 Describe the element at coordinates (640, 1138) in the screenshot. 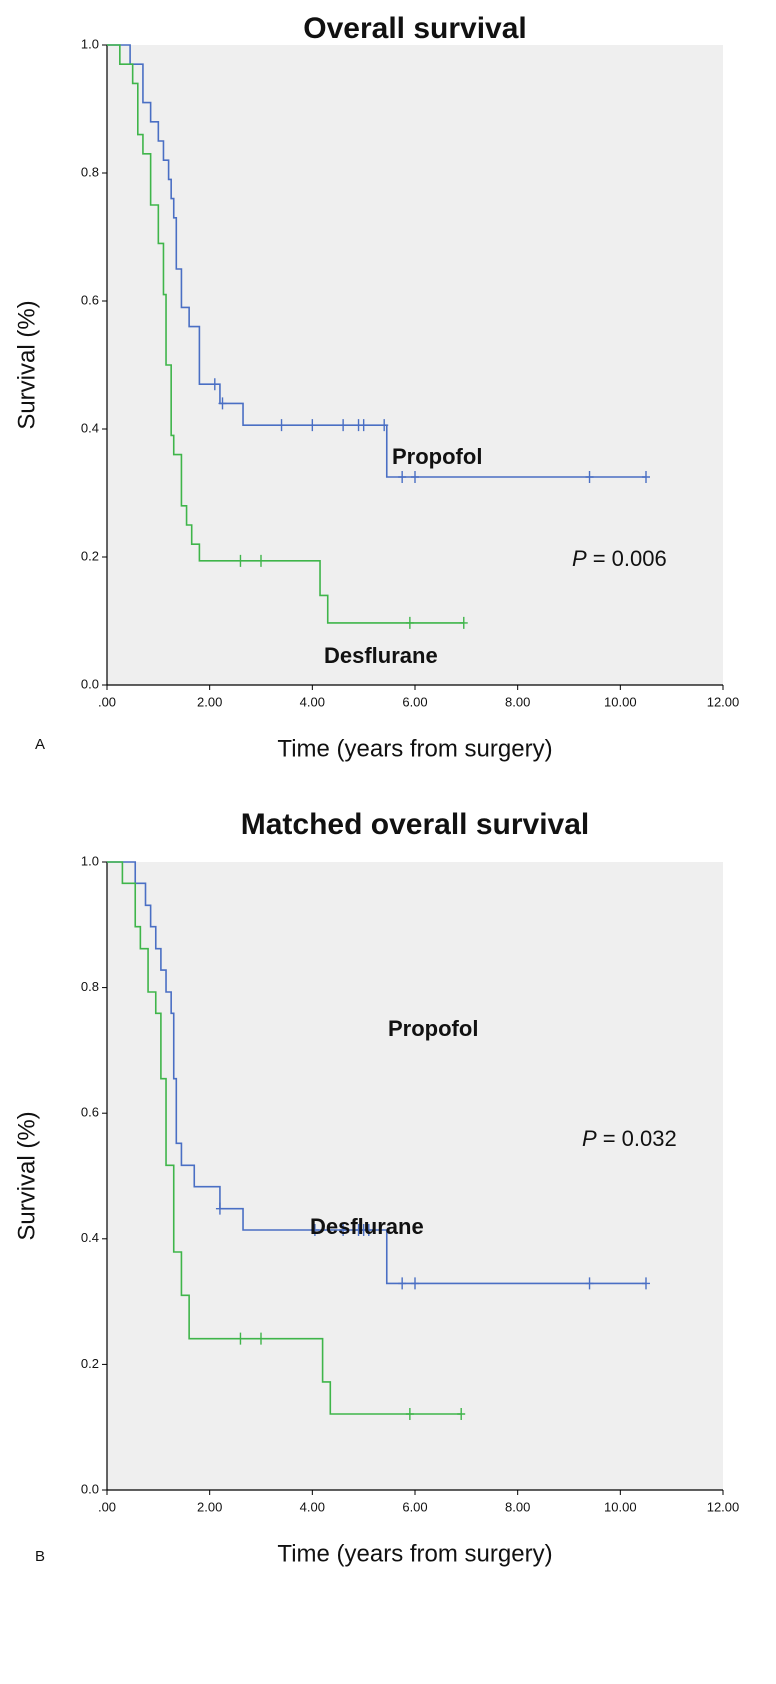

I see `p-text: = 0.032` at that location.